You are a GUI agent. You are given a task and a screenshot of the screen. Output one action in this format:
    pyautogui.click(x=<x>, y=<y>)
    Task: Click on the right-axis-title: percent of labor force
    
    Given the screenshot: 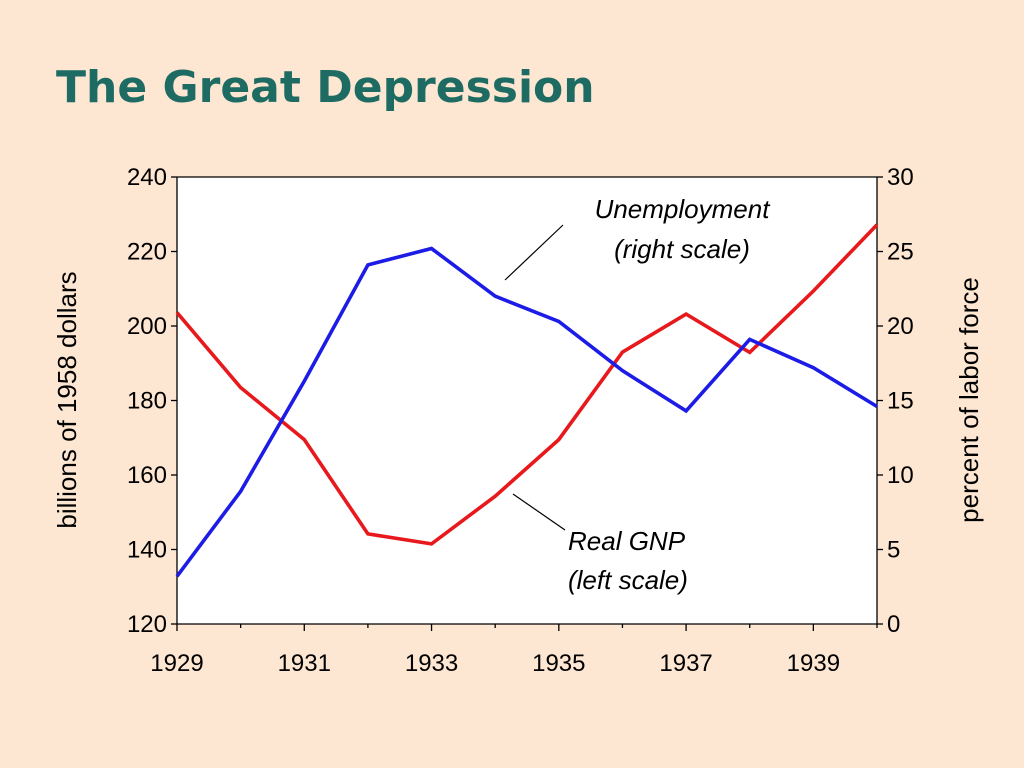 What is the action you would take?
    pyautogui.click(x=969, y=400)
    